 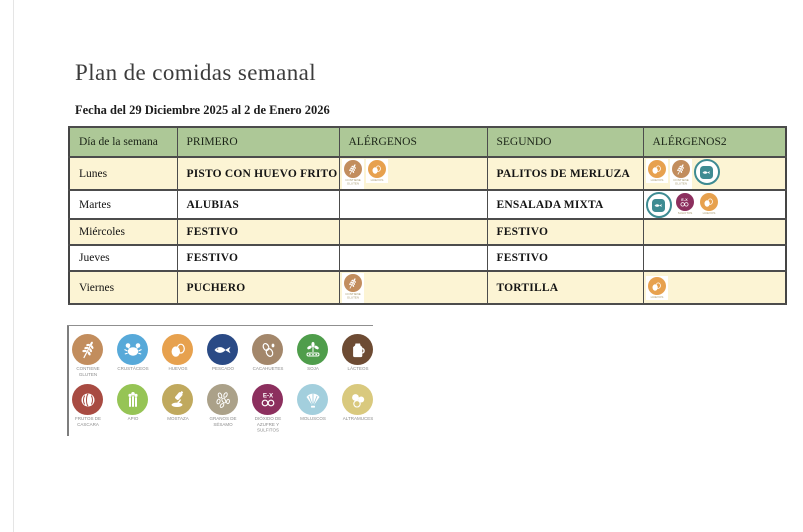 What do you see at coordinates (123, 142) in the screenshot?
I see `col-header-dia: Día de la semana` at bounding box center [123, 142].